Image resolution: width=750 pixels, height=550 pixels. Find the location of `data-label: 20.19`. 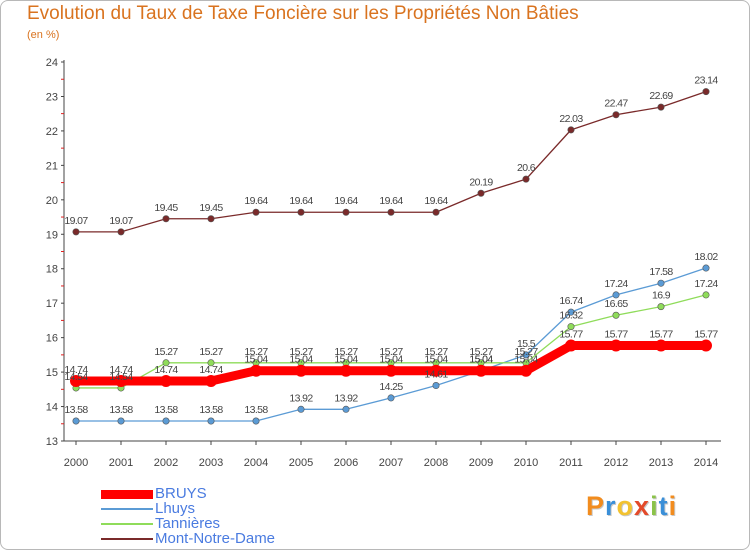

data-label: 20.19 is located at coordinates (481, 182).